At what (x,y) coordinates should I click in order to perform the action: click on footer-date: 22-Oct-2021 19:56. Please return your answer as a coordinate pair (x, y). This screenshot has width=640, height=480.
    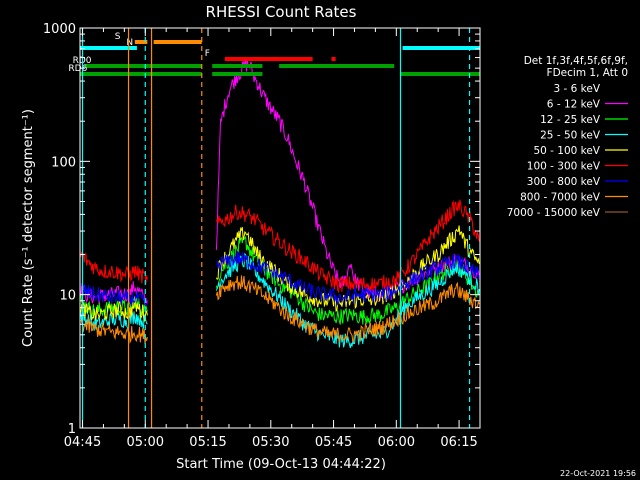
    Looking at the image, I should click on (598, 473).